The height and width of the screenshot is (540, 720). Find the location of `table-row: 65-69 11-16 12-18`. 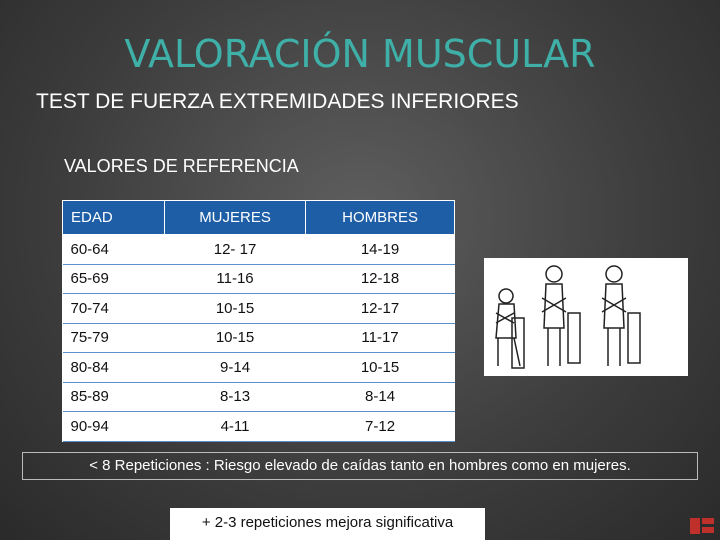

table-row: 65-69 11-16 12-18 is located at coordinates (258, 279).